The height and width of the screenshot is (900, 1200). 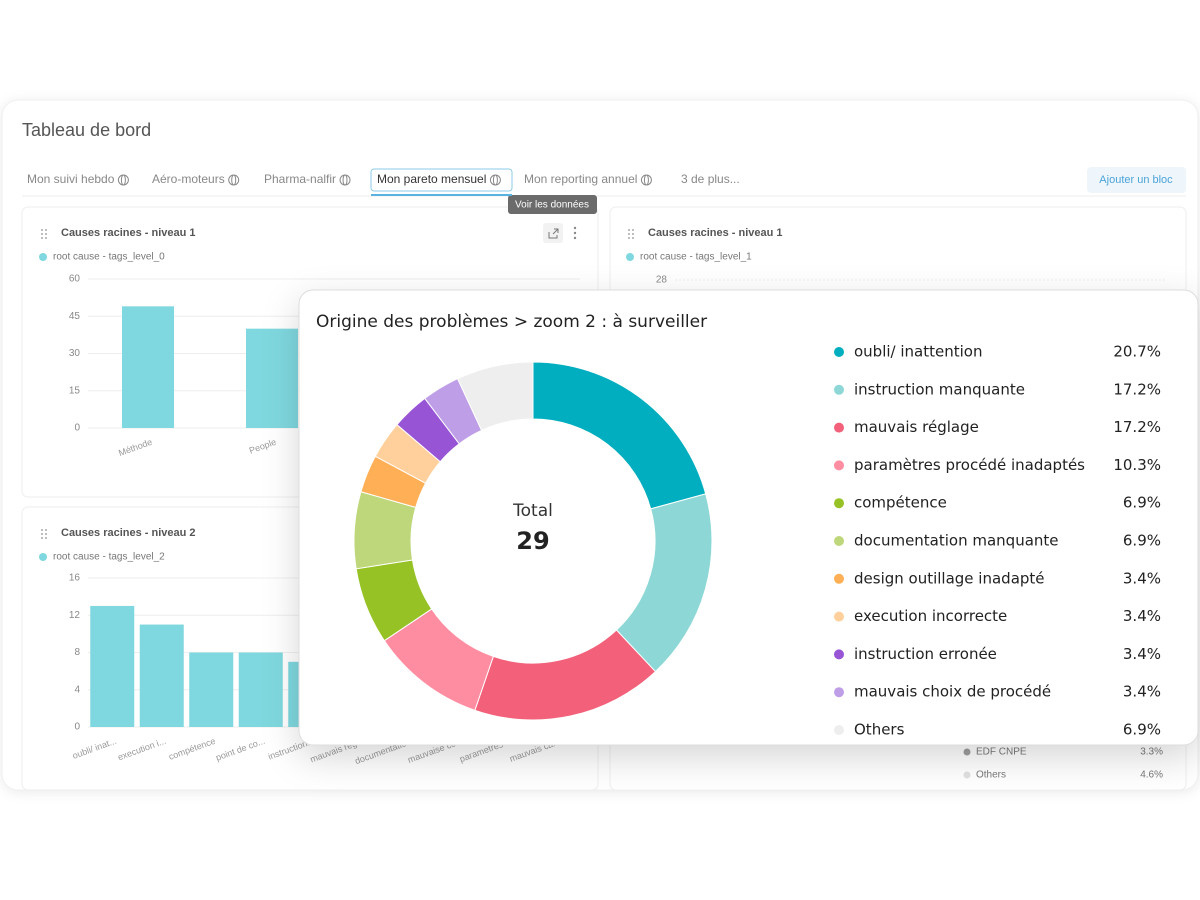 I want to click on add-block-label: Ajouter un bloc, so click(x=1136, y=180).